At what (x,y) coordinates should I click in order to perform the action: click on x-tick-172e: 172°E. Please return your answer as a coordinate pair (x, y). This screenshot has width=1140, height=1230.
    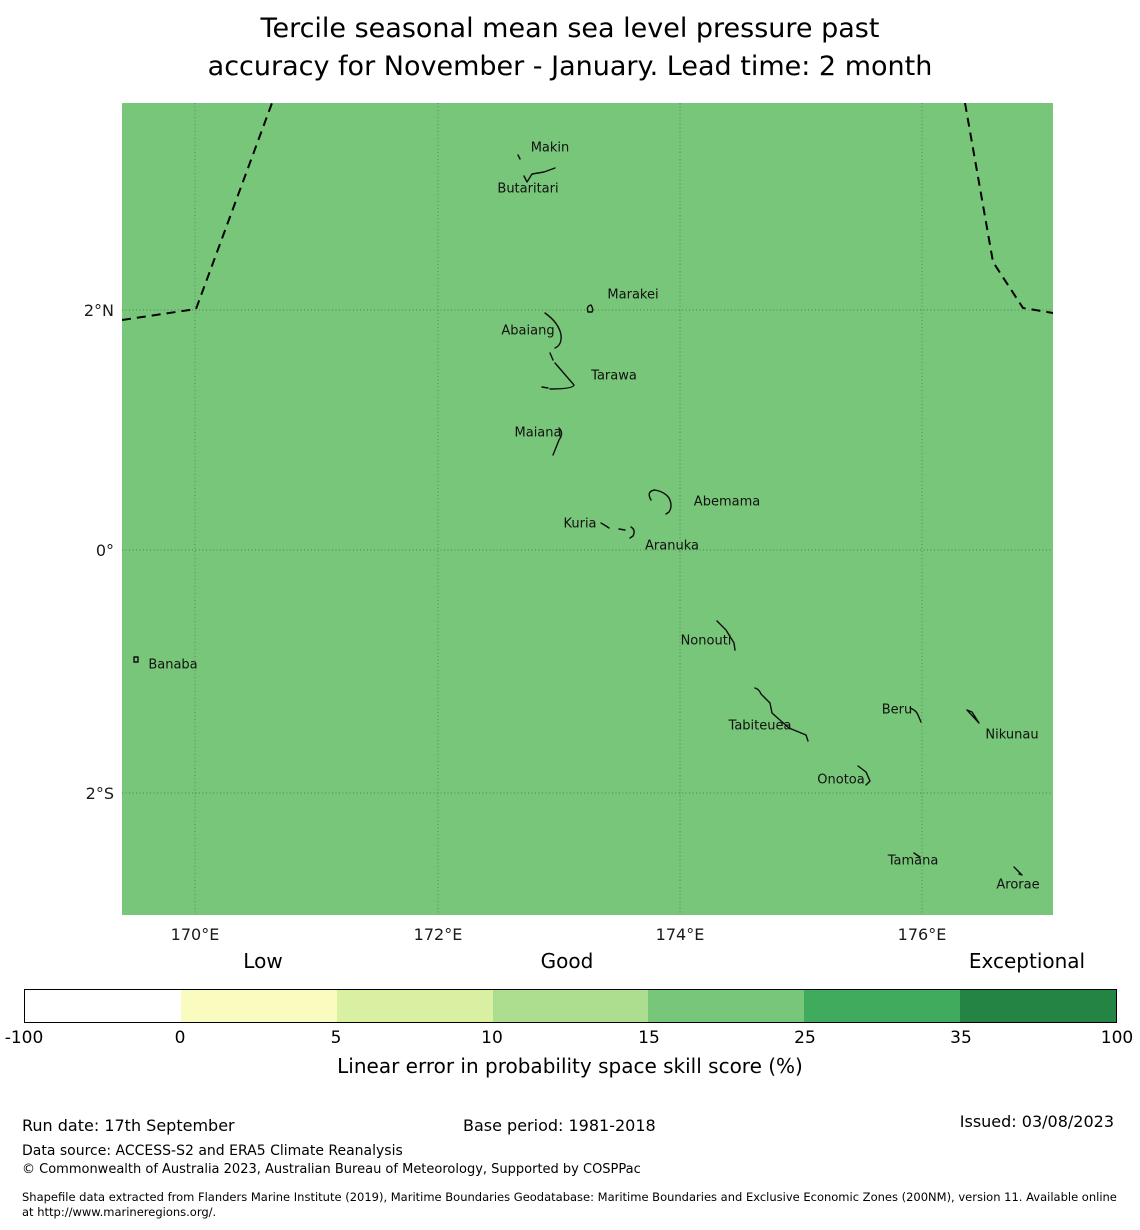
    Looking at the image, I should click on (438, 934).